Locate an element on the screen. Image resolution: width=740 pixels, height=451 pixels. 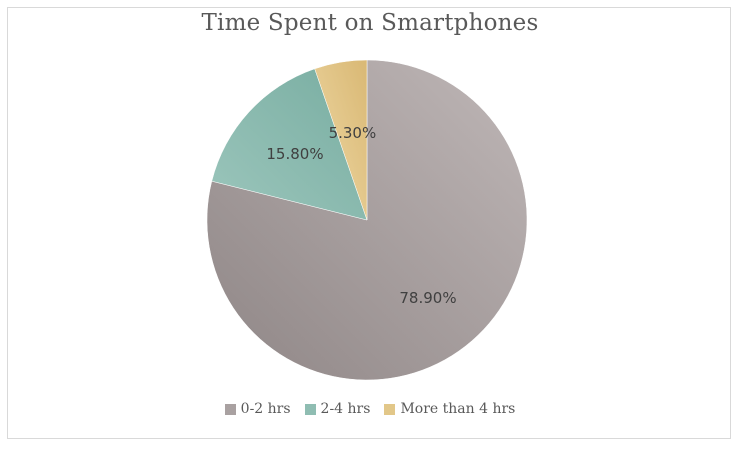
legend-item-1: 0-2 hrs is located at coordinates (257, 409).